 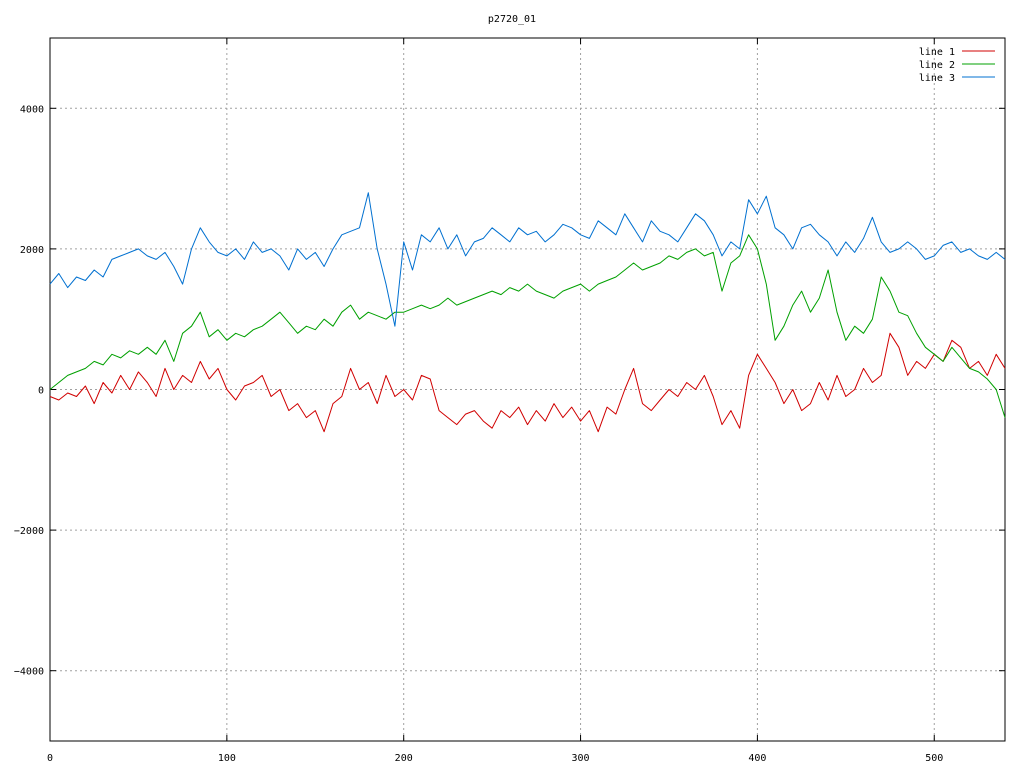 I want to click on legend: line 1 line 2 line 3, so click(x=957, y=65).